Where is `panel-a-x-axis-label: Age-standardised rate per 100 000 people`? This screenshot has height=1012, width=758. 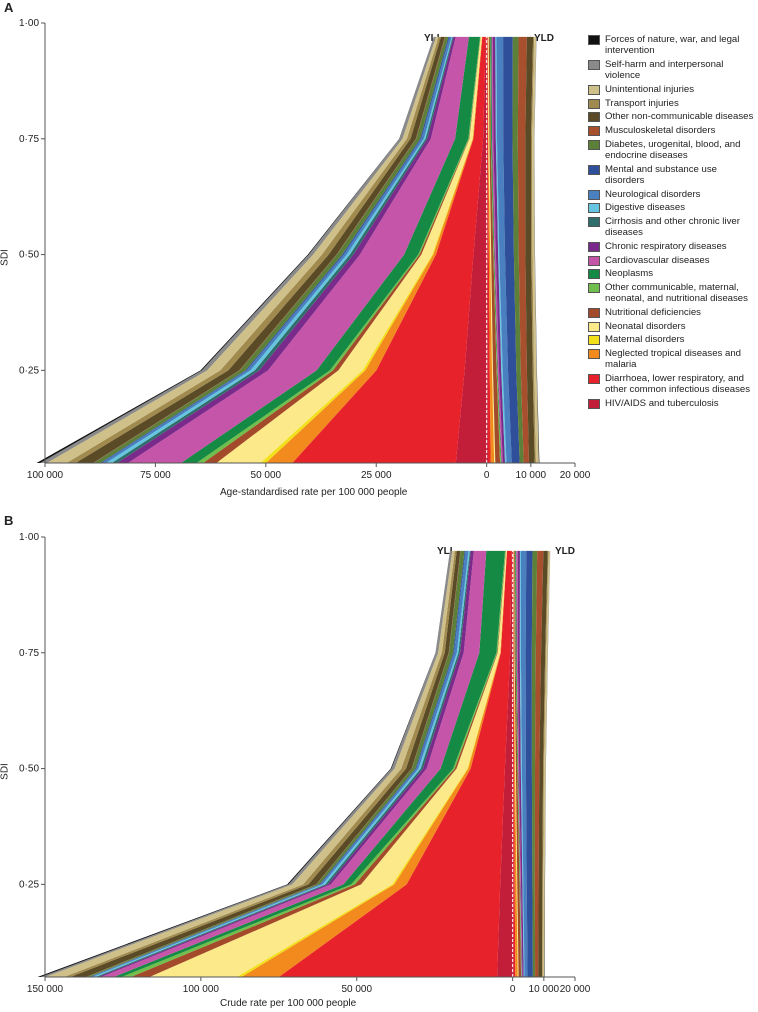
panel-a-x-axis-label: Age-standardised rate per 100 000 people is located at coordinates (314, 492).